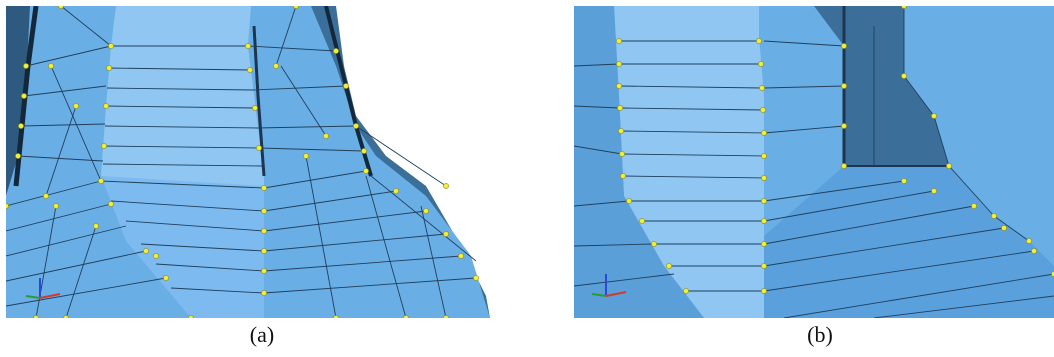 Image resolution: width=1054 pixels, height=357 pixels. Describe the element at coordinates (182, 247) in the screenshot. I see `panel-a-lower-face` at that location.